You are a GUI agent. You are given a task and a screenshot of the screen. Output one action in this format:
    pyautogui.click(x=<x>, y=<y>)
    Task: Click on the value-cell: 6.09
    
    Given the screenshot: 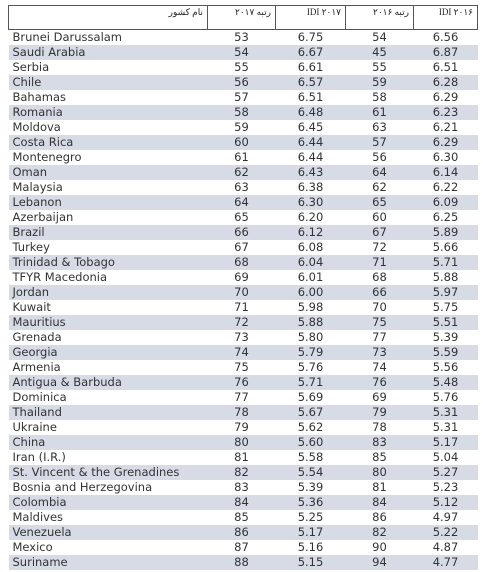 What is the action you would take?
    pyautogui.click(x=445, y=202)
    